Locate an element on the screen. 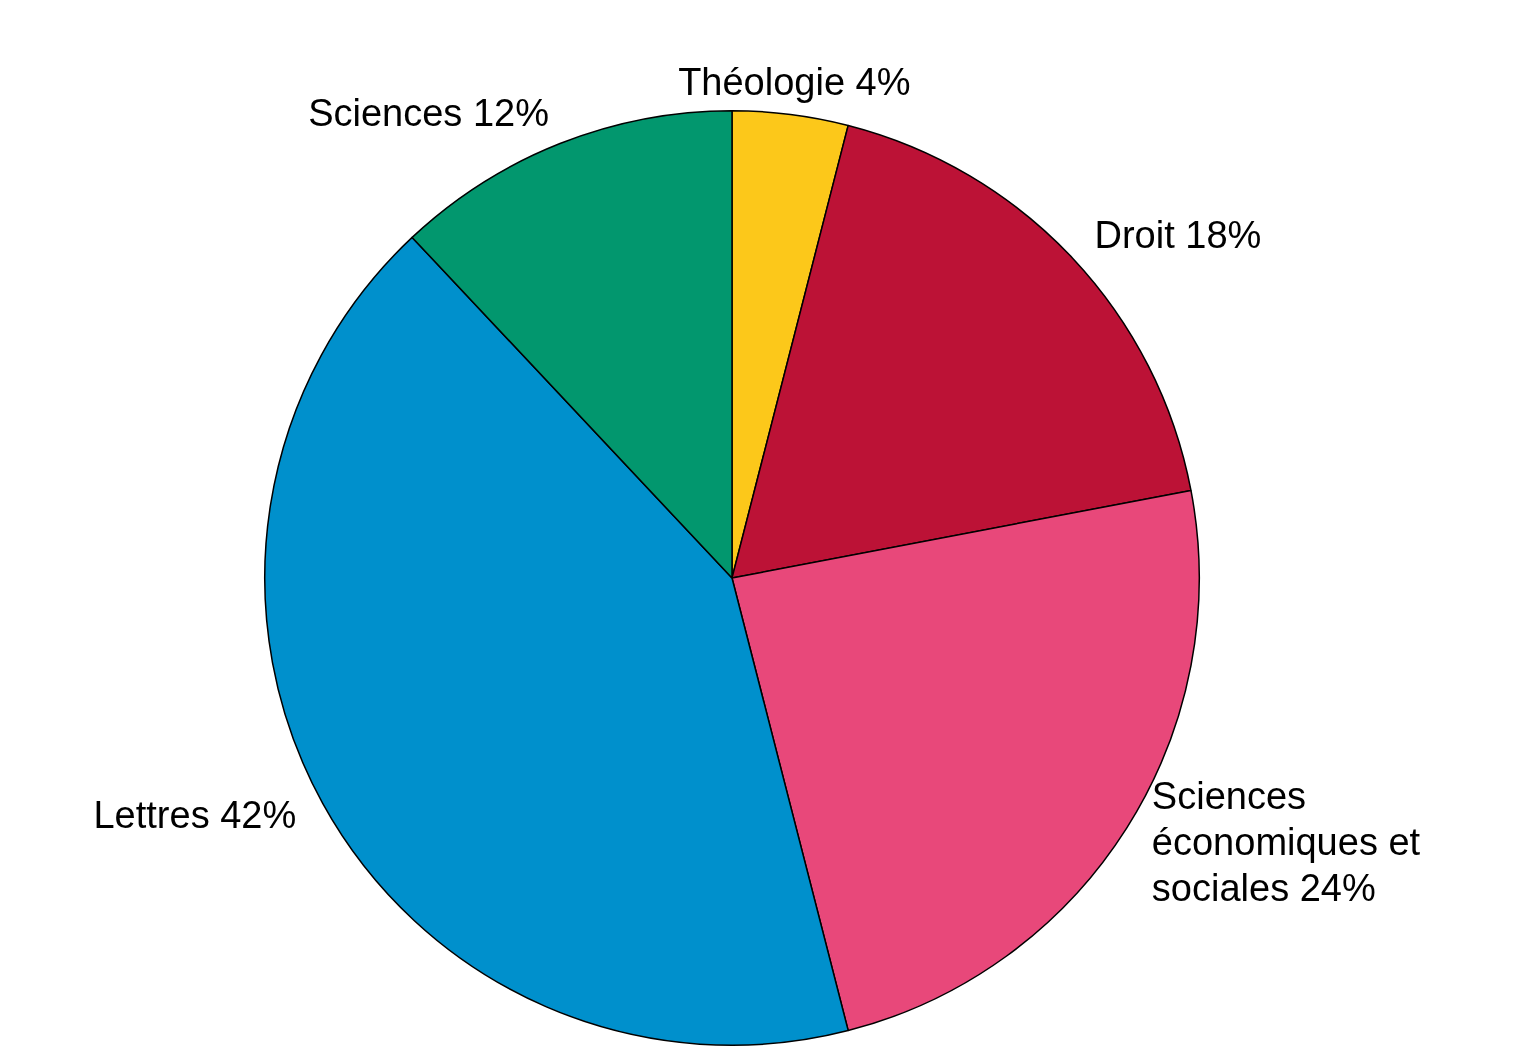 The image size is (1533, 1048). slice-label: Sciences économiques et sociales 24% is located at coordinates (1286, 841).